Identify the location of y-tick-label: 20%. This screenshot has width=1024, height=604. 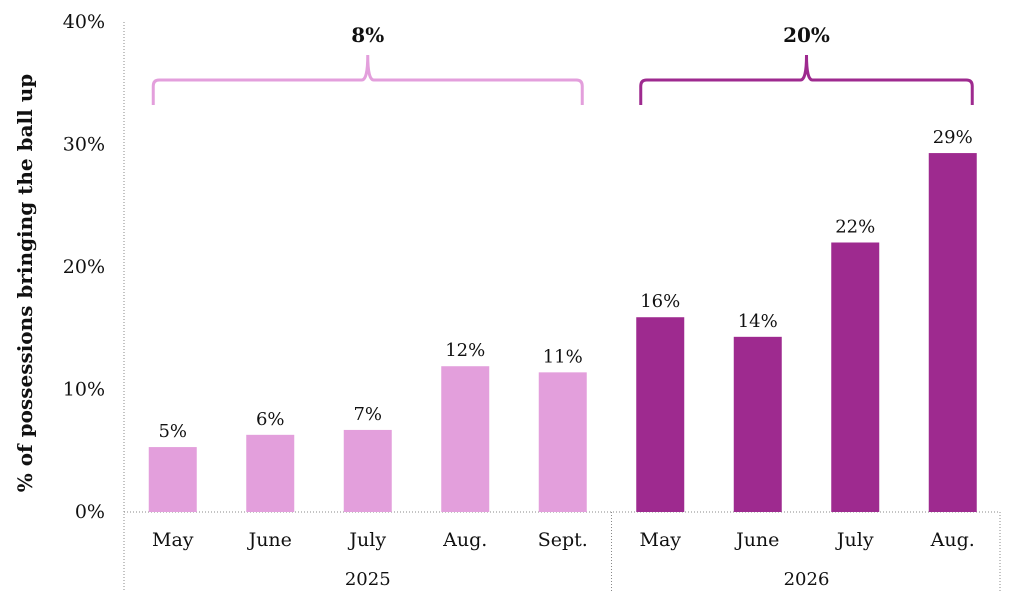
(84, 267).